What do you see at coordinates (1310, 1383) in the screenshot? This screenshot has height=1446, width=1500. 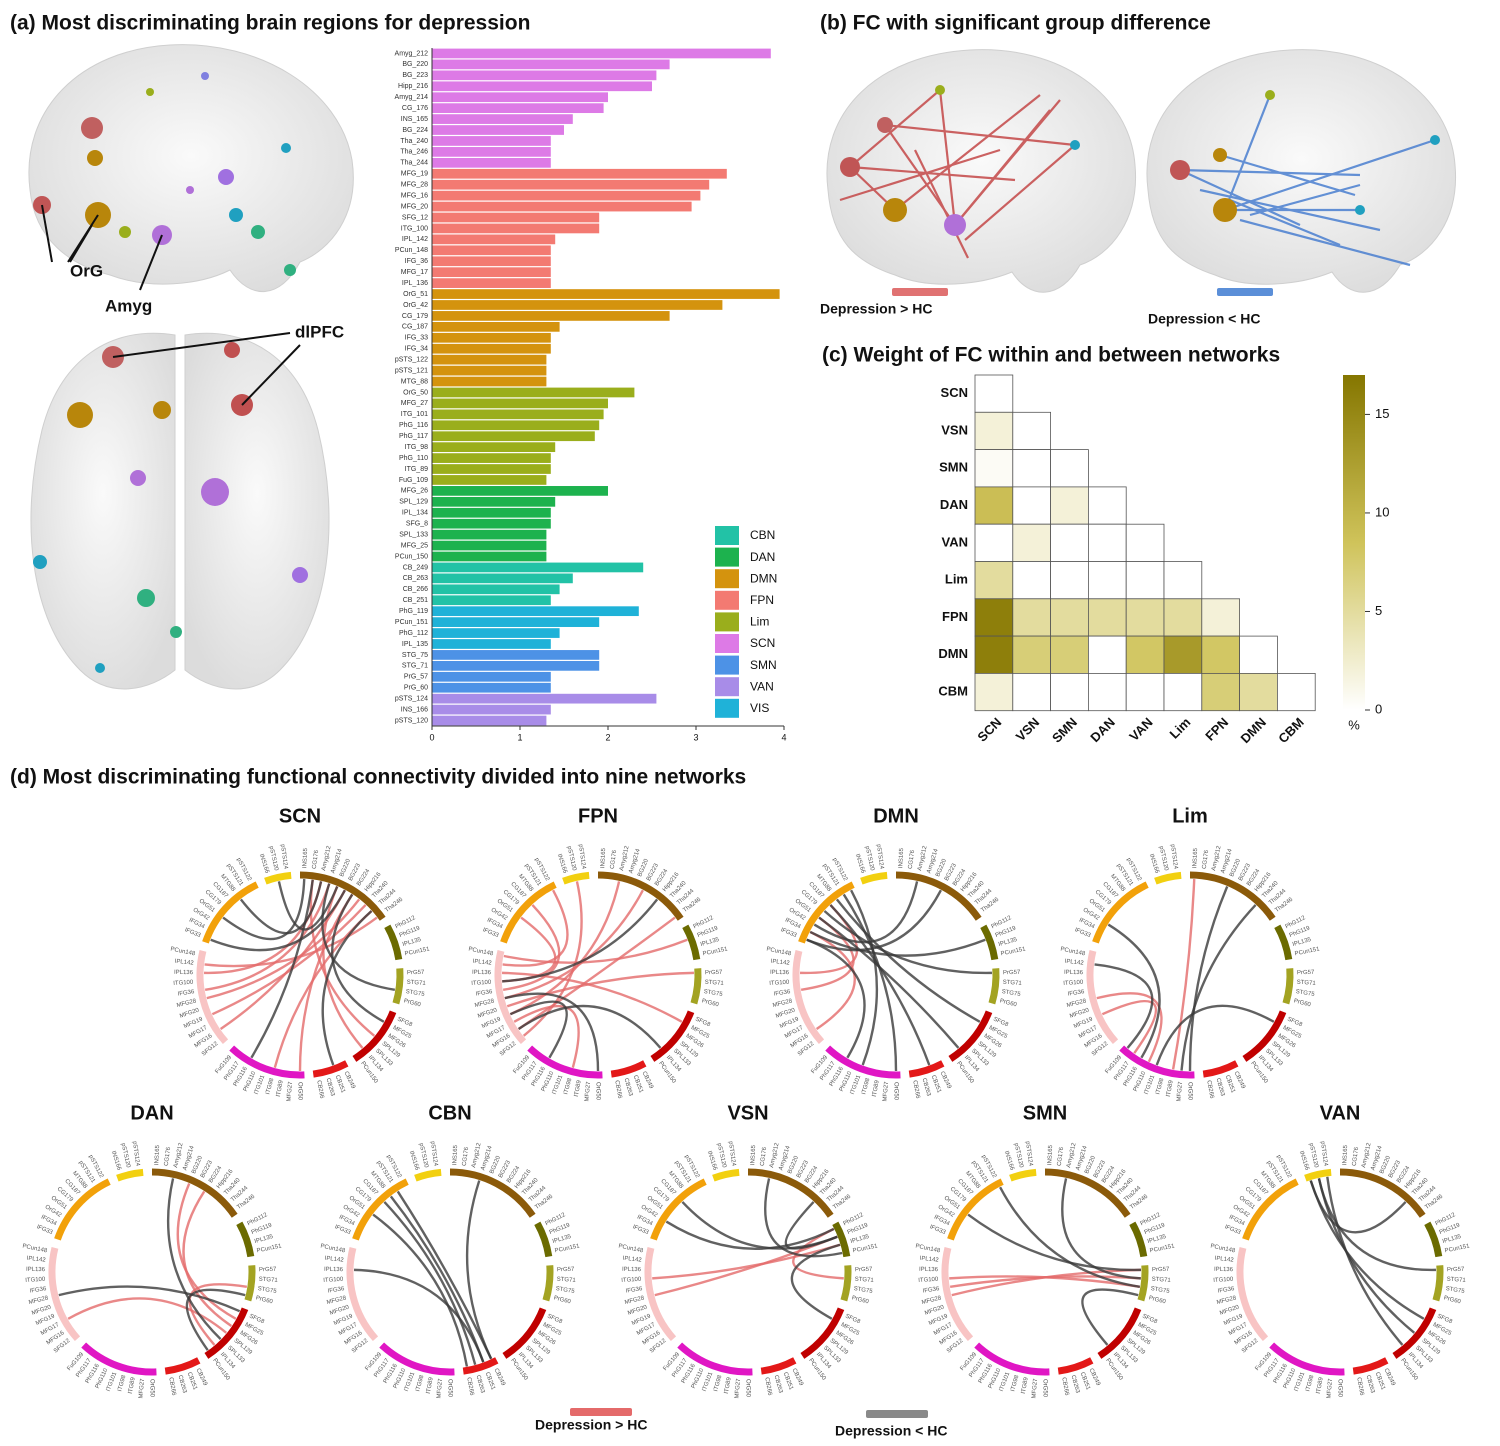 I see `node-label: ITG98` at bounding box center [1310, 1383].